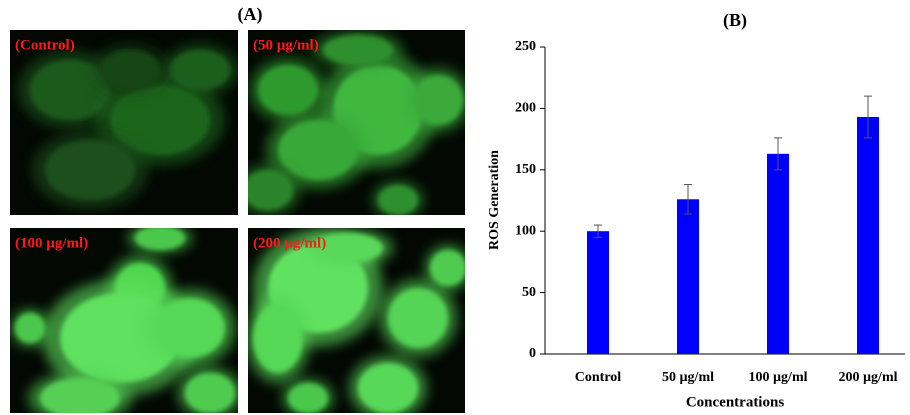  What do you see at coordinates (598, 377) in the screenshot?
I see `x-tick-label: Control` at bounding box center [598, 377].